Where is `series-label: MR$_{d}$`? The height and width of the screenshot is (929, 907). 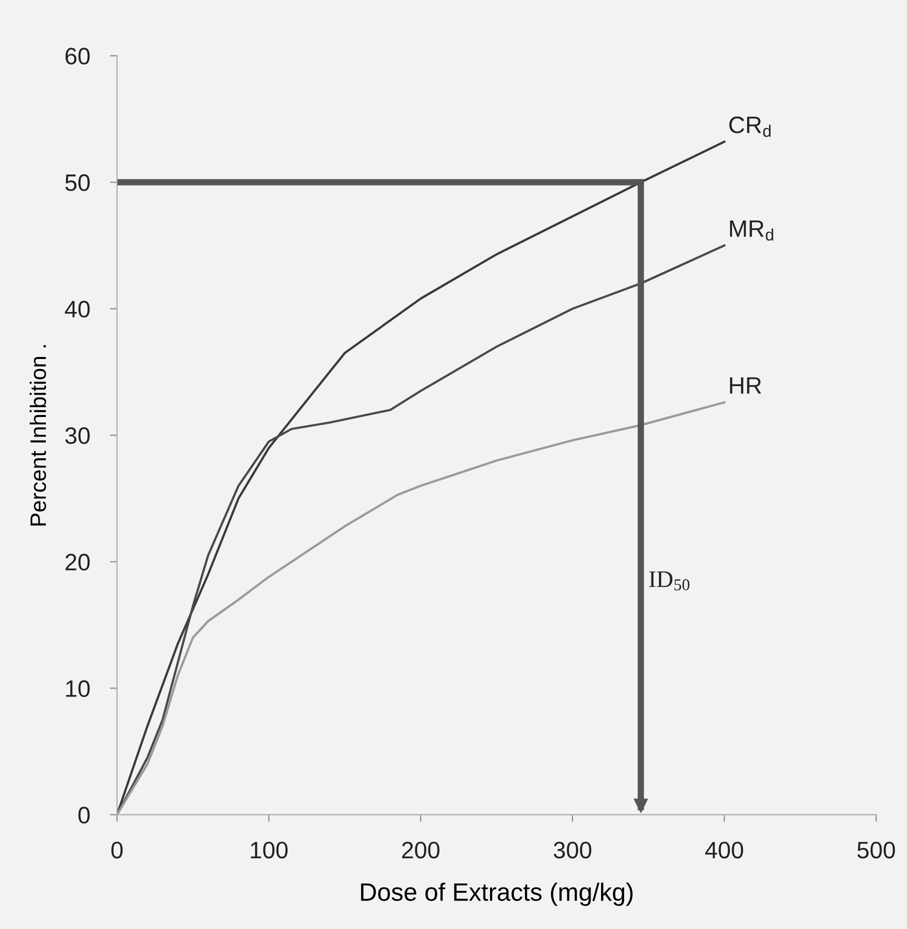 series-label: MR$_{d}$ is located at coordinates (752, 230).